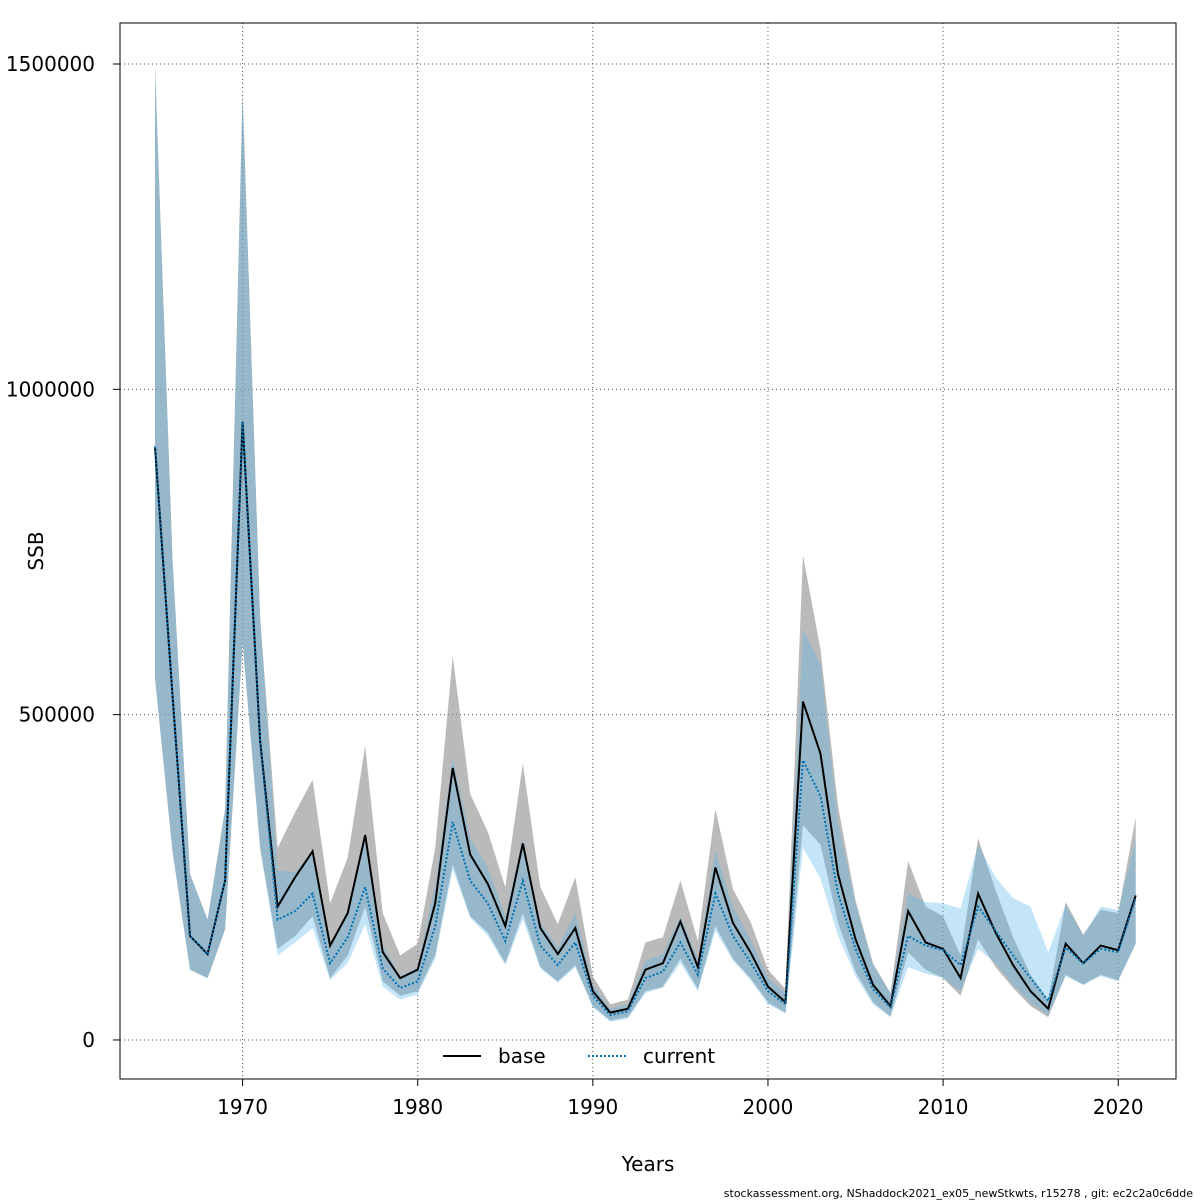  I want to click on x-tick-label-1980: 1980, so click(417, 1107).